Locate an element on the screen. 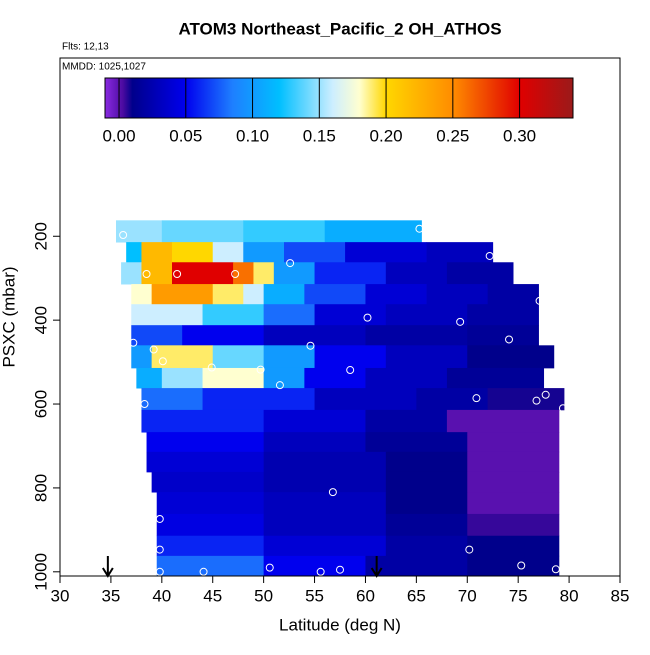  y-axis-label: PSXC (mbar) is located at coordinates (9, 316).